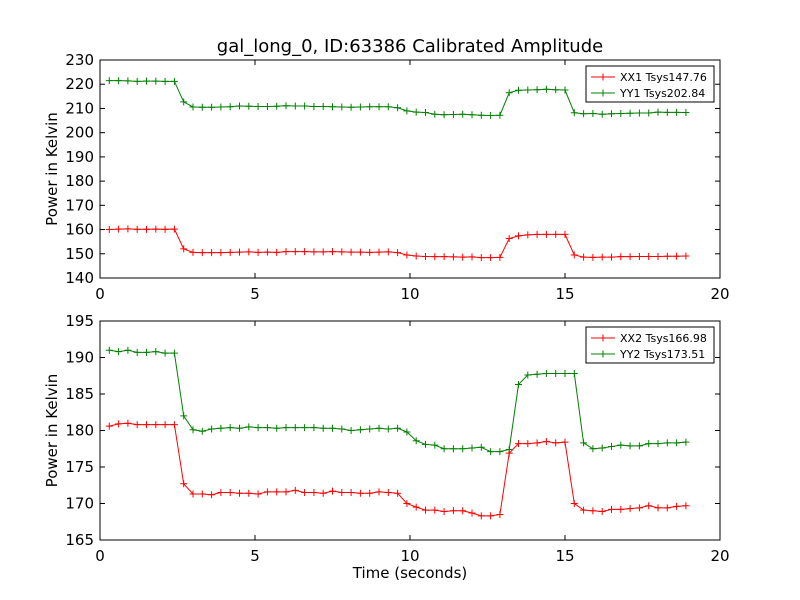  Describe the element at coordinates (662, 354) in the screenshot. I see `legend-entry: YY2 Tsys173.51` at that location.